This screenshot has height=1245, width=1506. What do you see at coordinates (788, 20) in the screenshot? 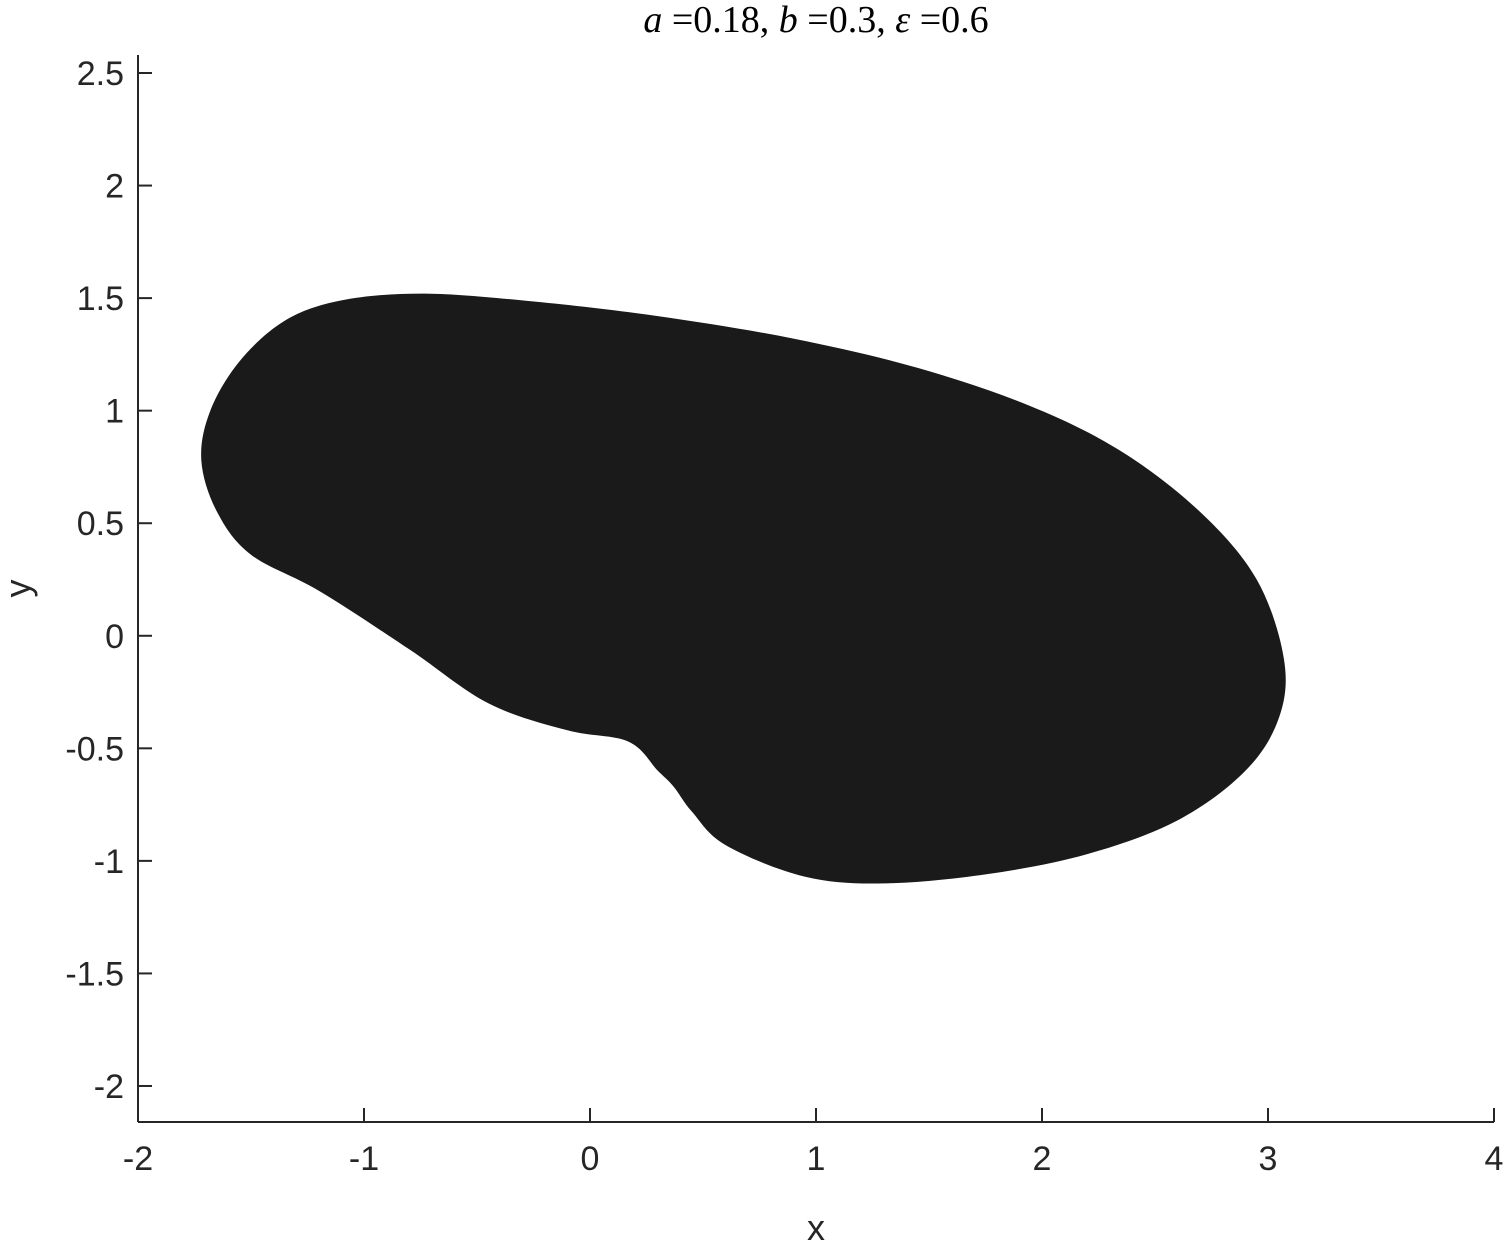
I see `title-part: b` at bounding box center [788, 20].